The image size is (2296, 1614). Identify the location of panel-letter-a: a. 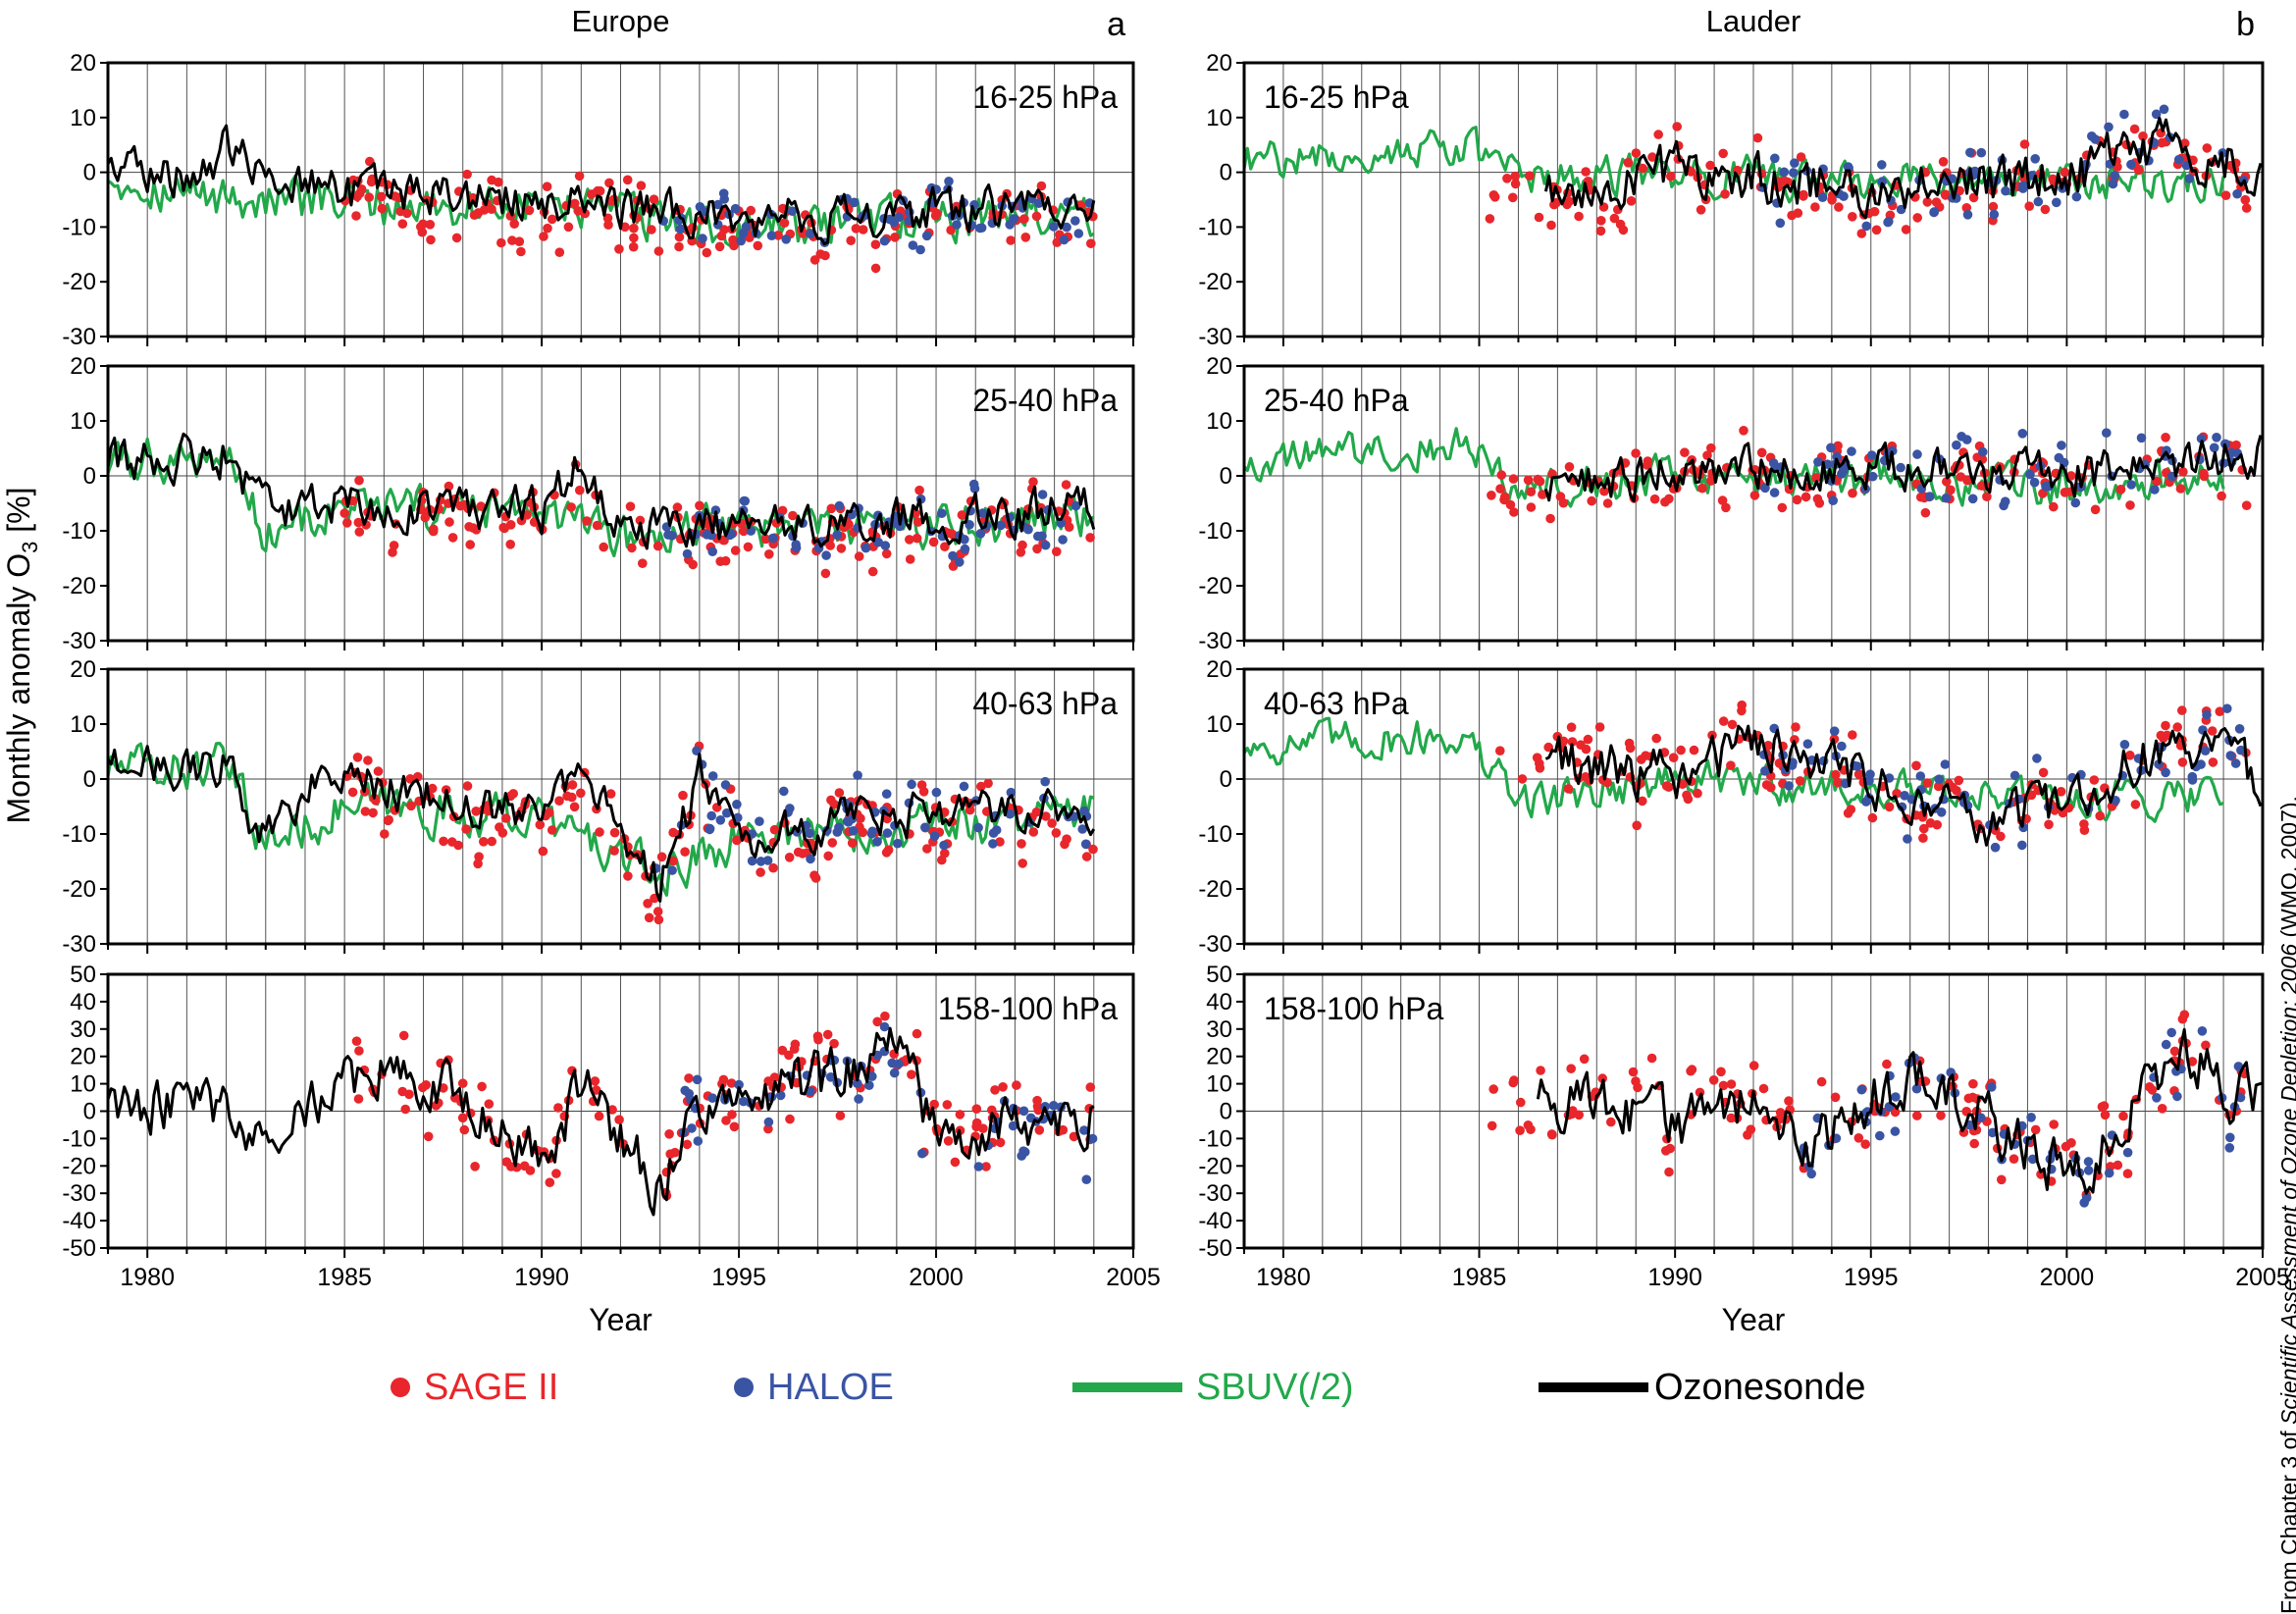
(1116, 25).